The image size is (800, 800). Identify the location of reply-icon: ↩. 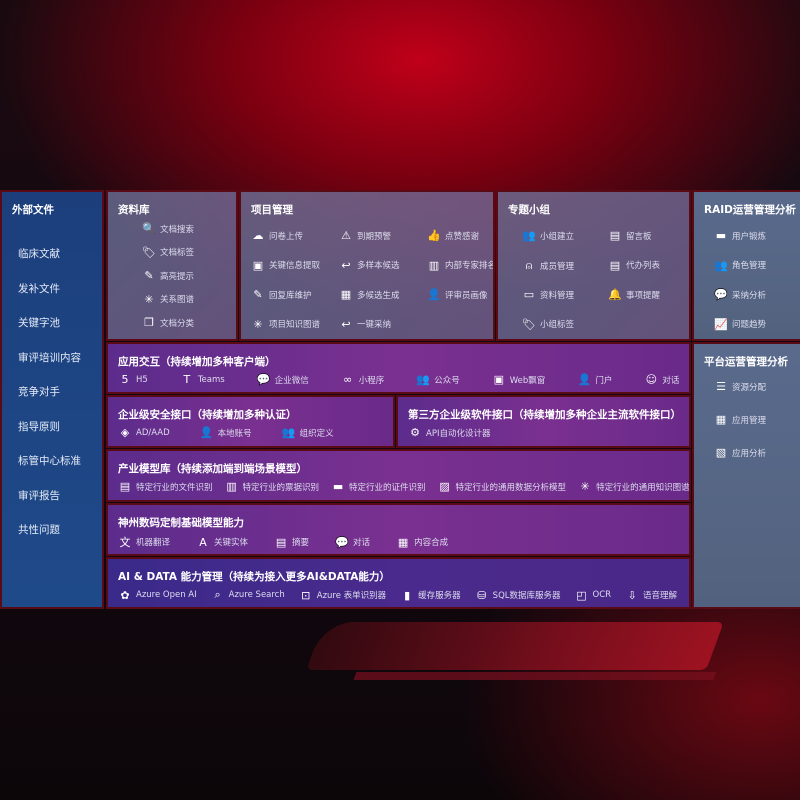
(346, 324).